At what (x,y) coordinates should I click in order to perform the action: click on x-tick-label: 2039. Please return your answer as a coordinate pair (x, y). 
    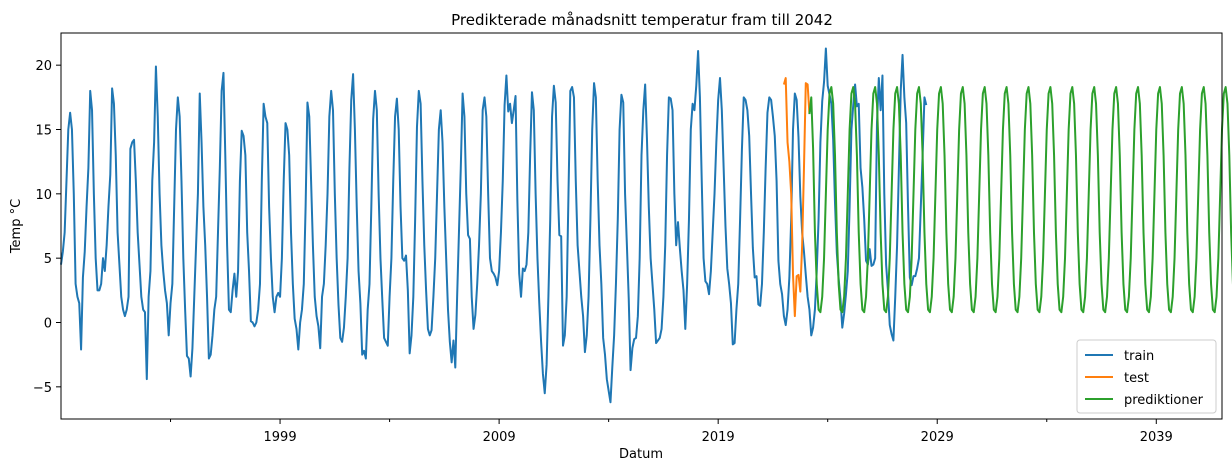
    Looking at the image, I should click on (1156, 437).